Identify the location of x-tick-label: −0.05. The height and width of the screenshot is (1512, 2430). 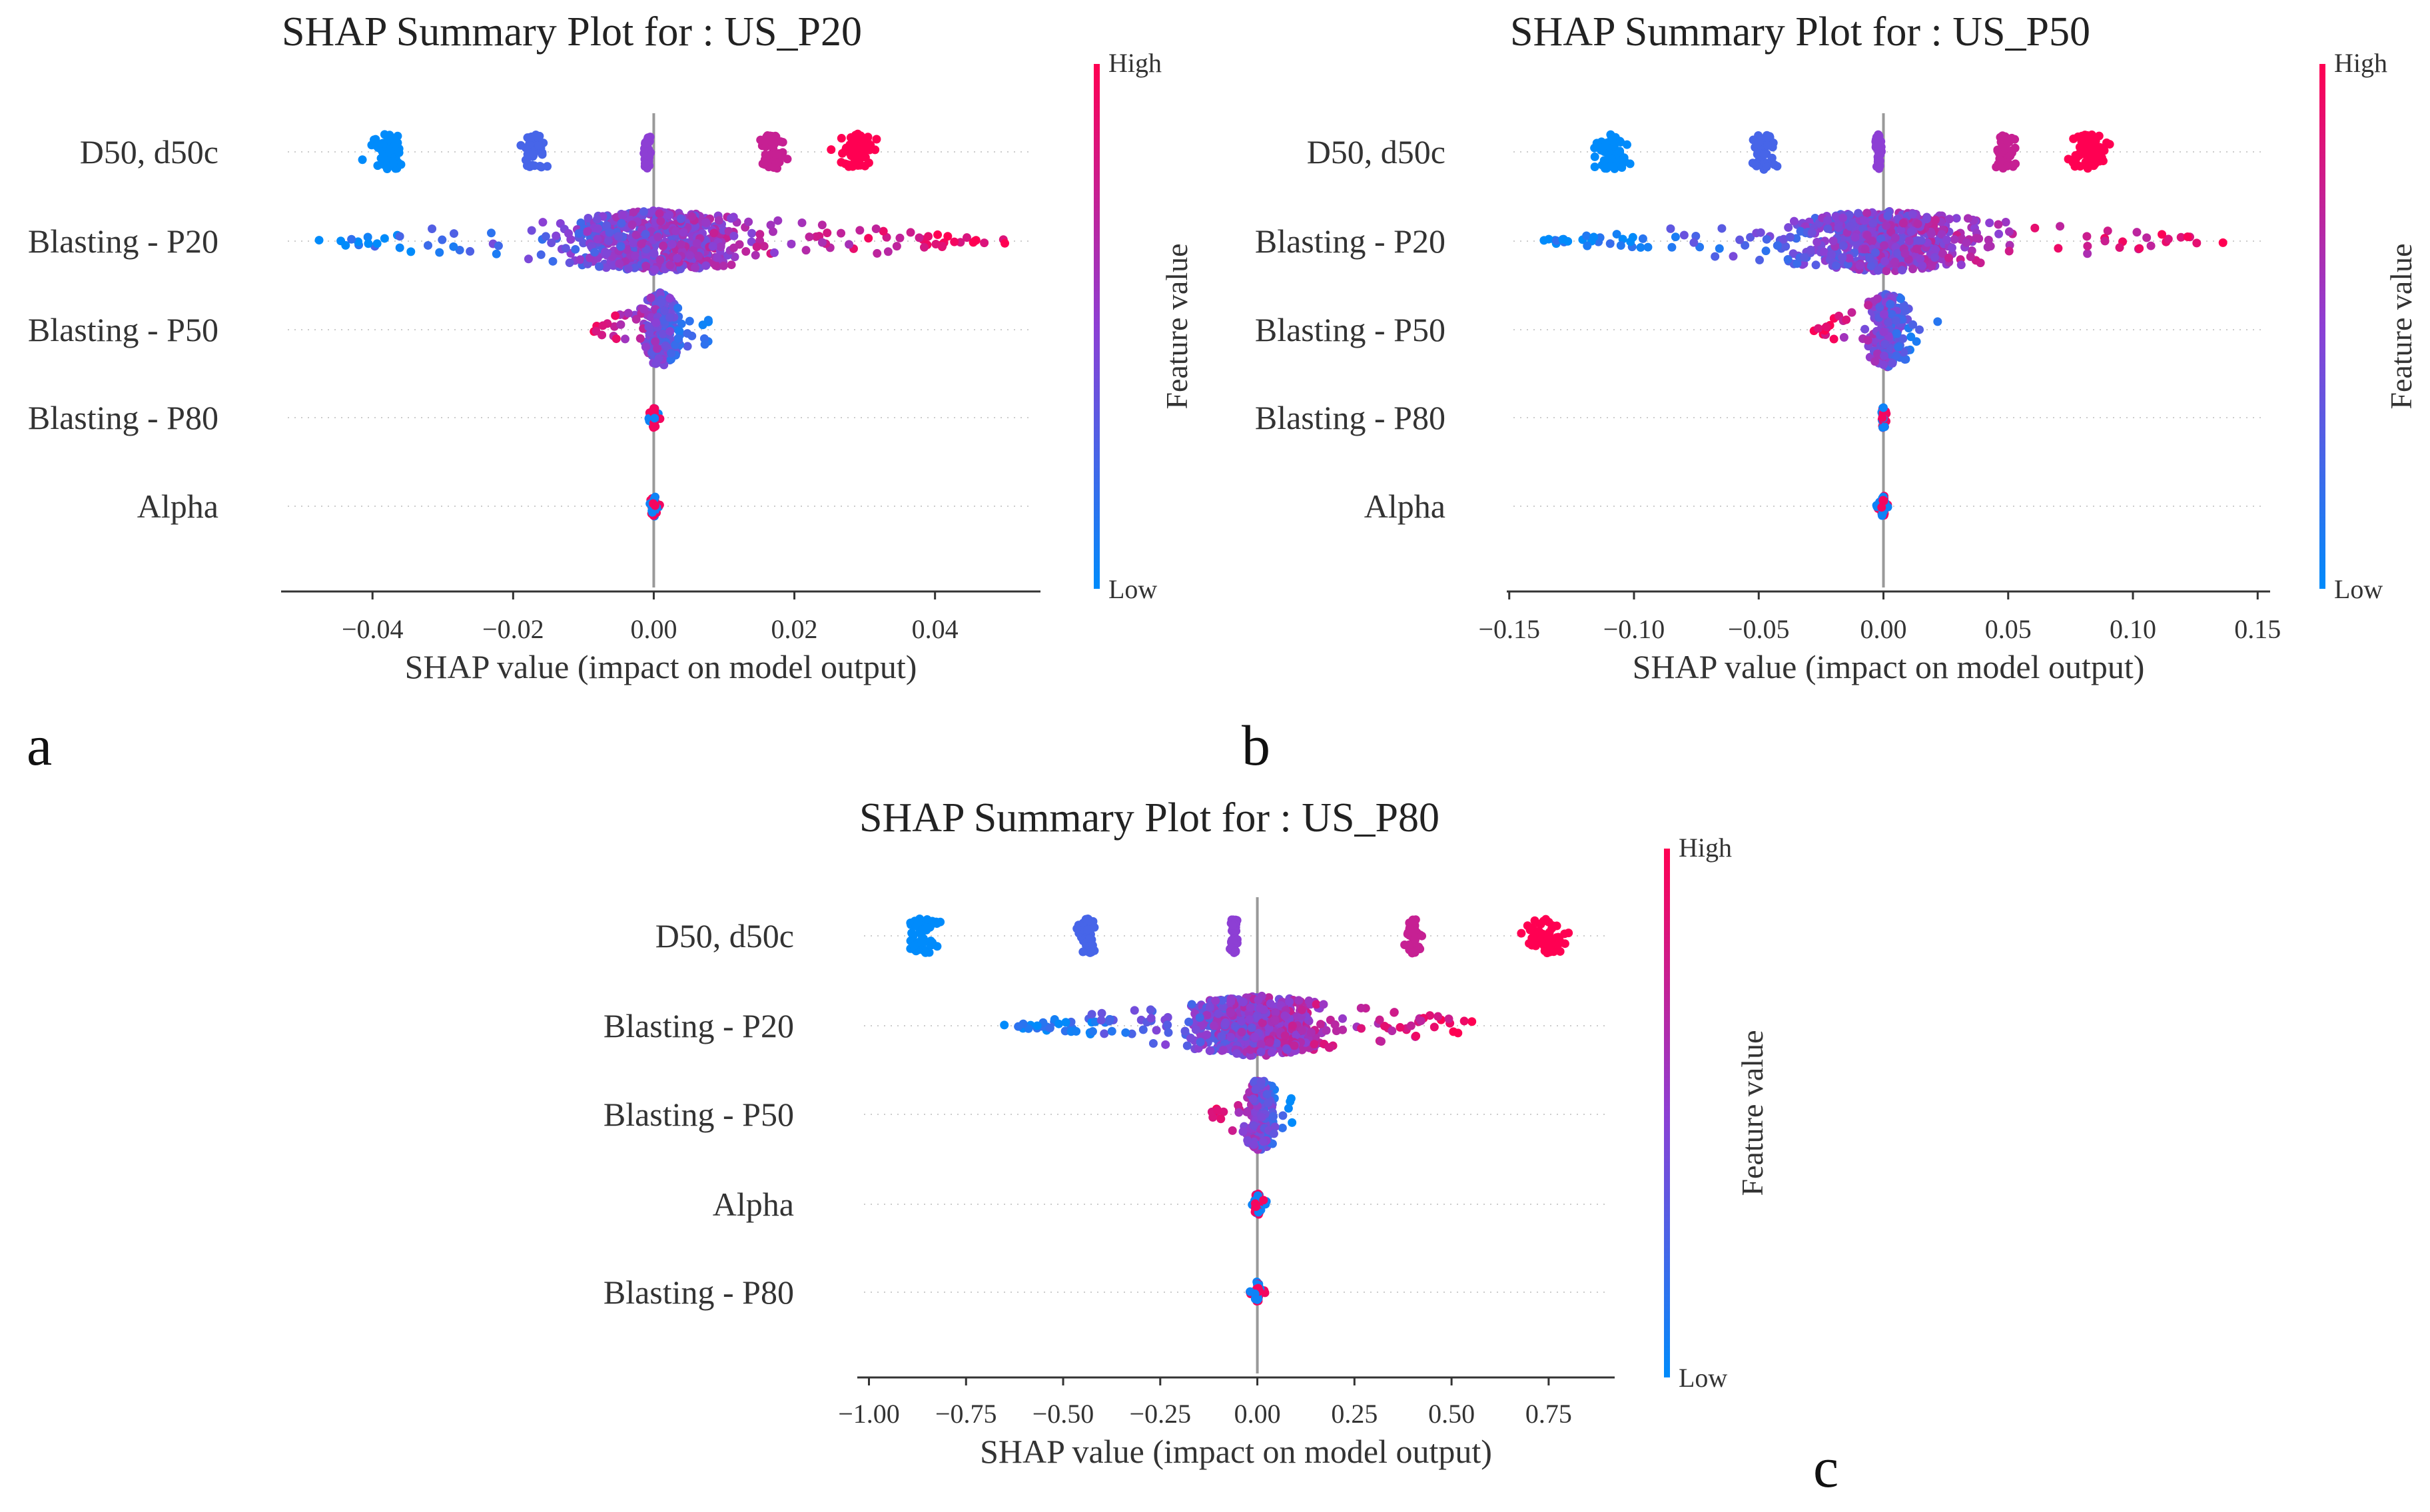
(1759, 629).